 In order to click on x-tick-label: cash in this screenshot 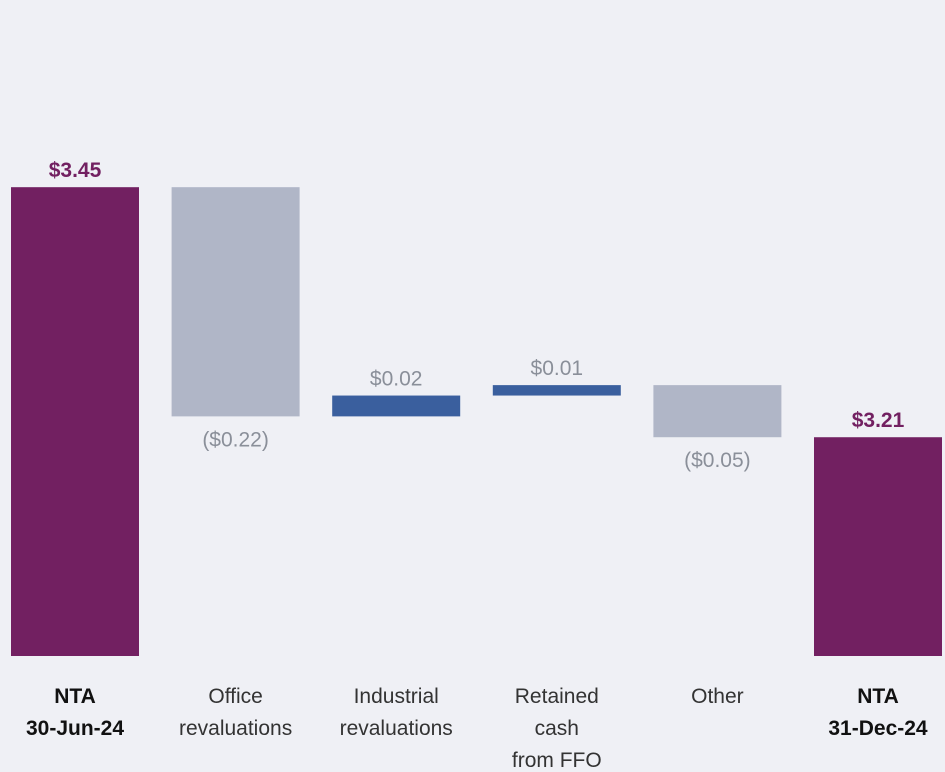, I will do `click(557, 728)`.